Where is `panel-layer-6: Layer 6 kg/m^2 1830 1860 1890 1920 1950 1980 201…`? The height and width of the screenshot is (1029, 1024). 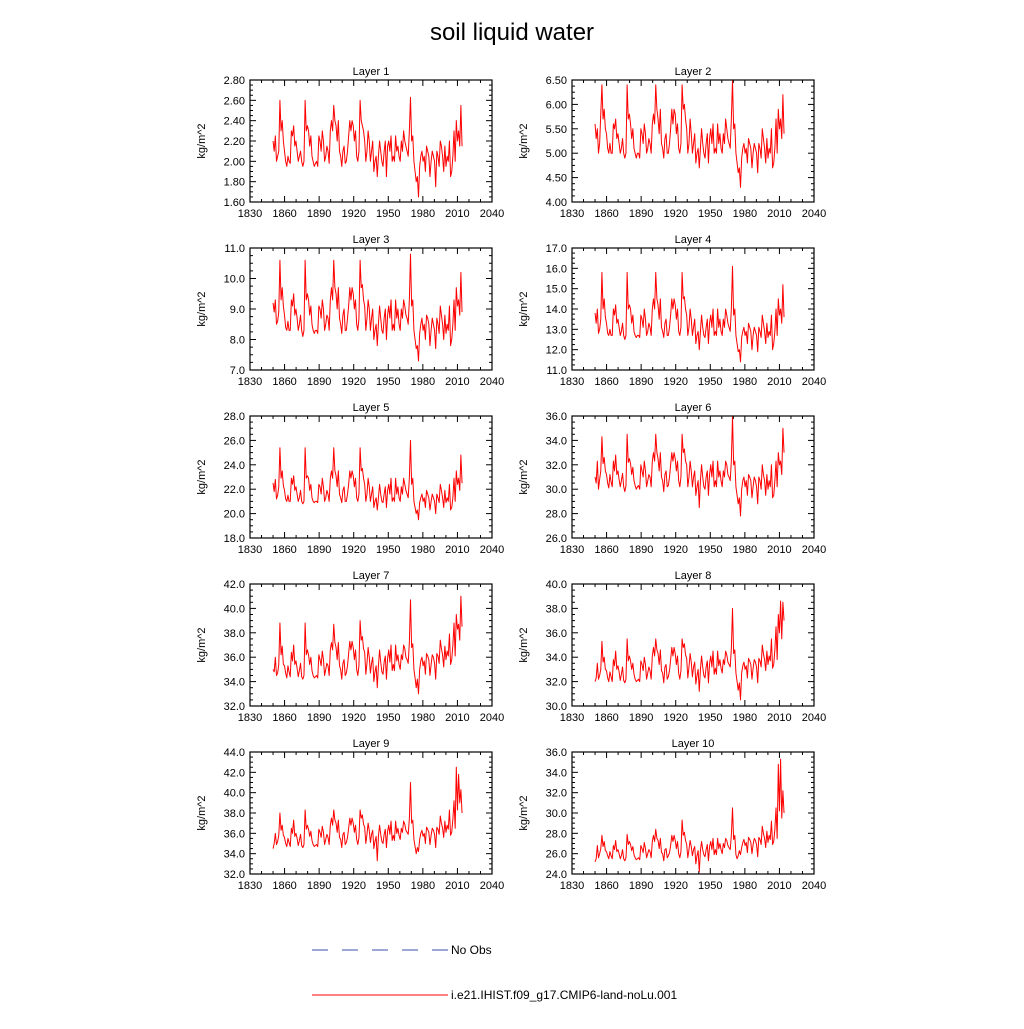 panel-layer-6: Layer 6 kg/m^2 1830 1860 1890 1920 1950 1980 201… is located at coordinates (672, 479).